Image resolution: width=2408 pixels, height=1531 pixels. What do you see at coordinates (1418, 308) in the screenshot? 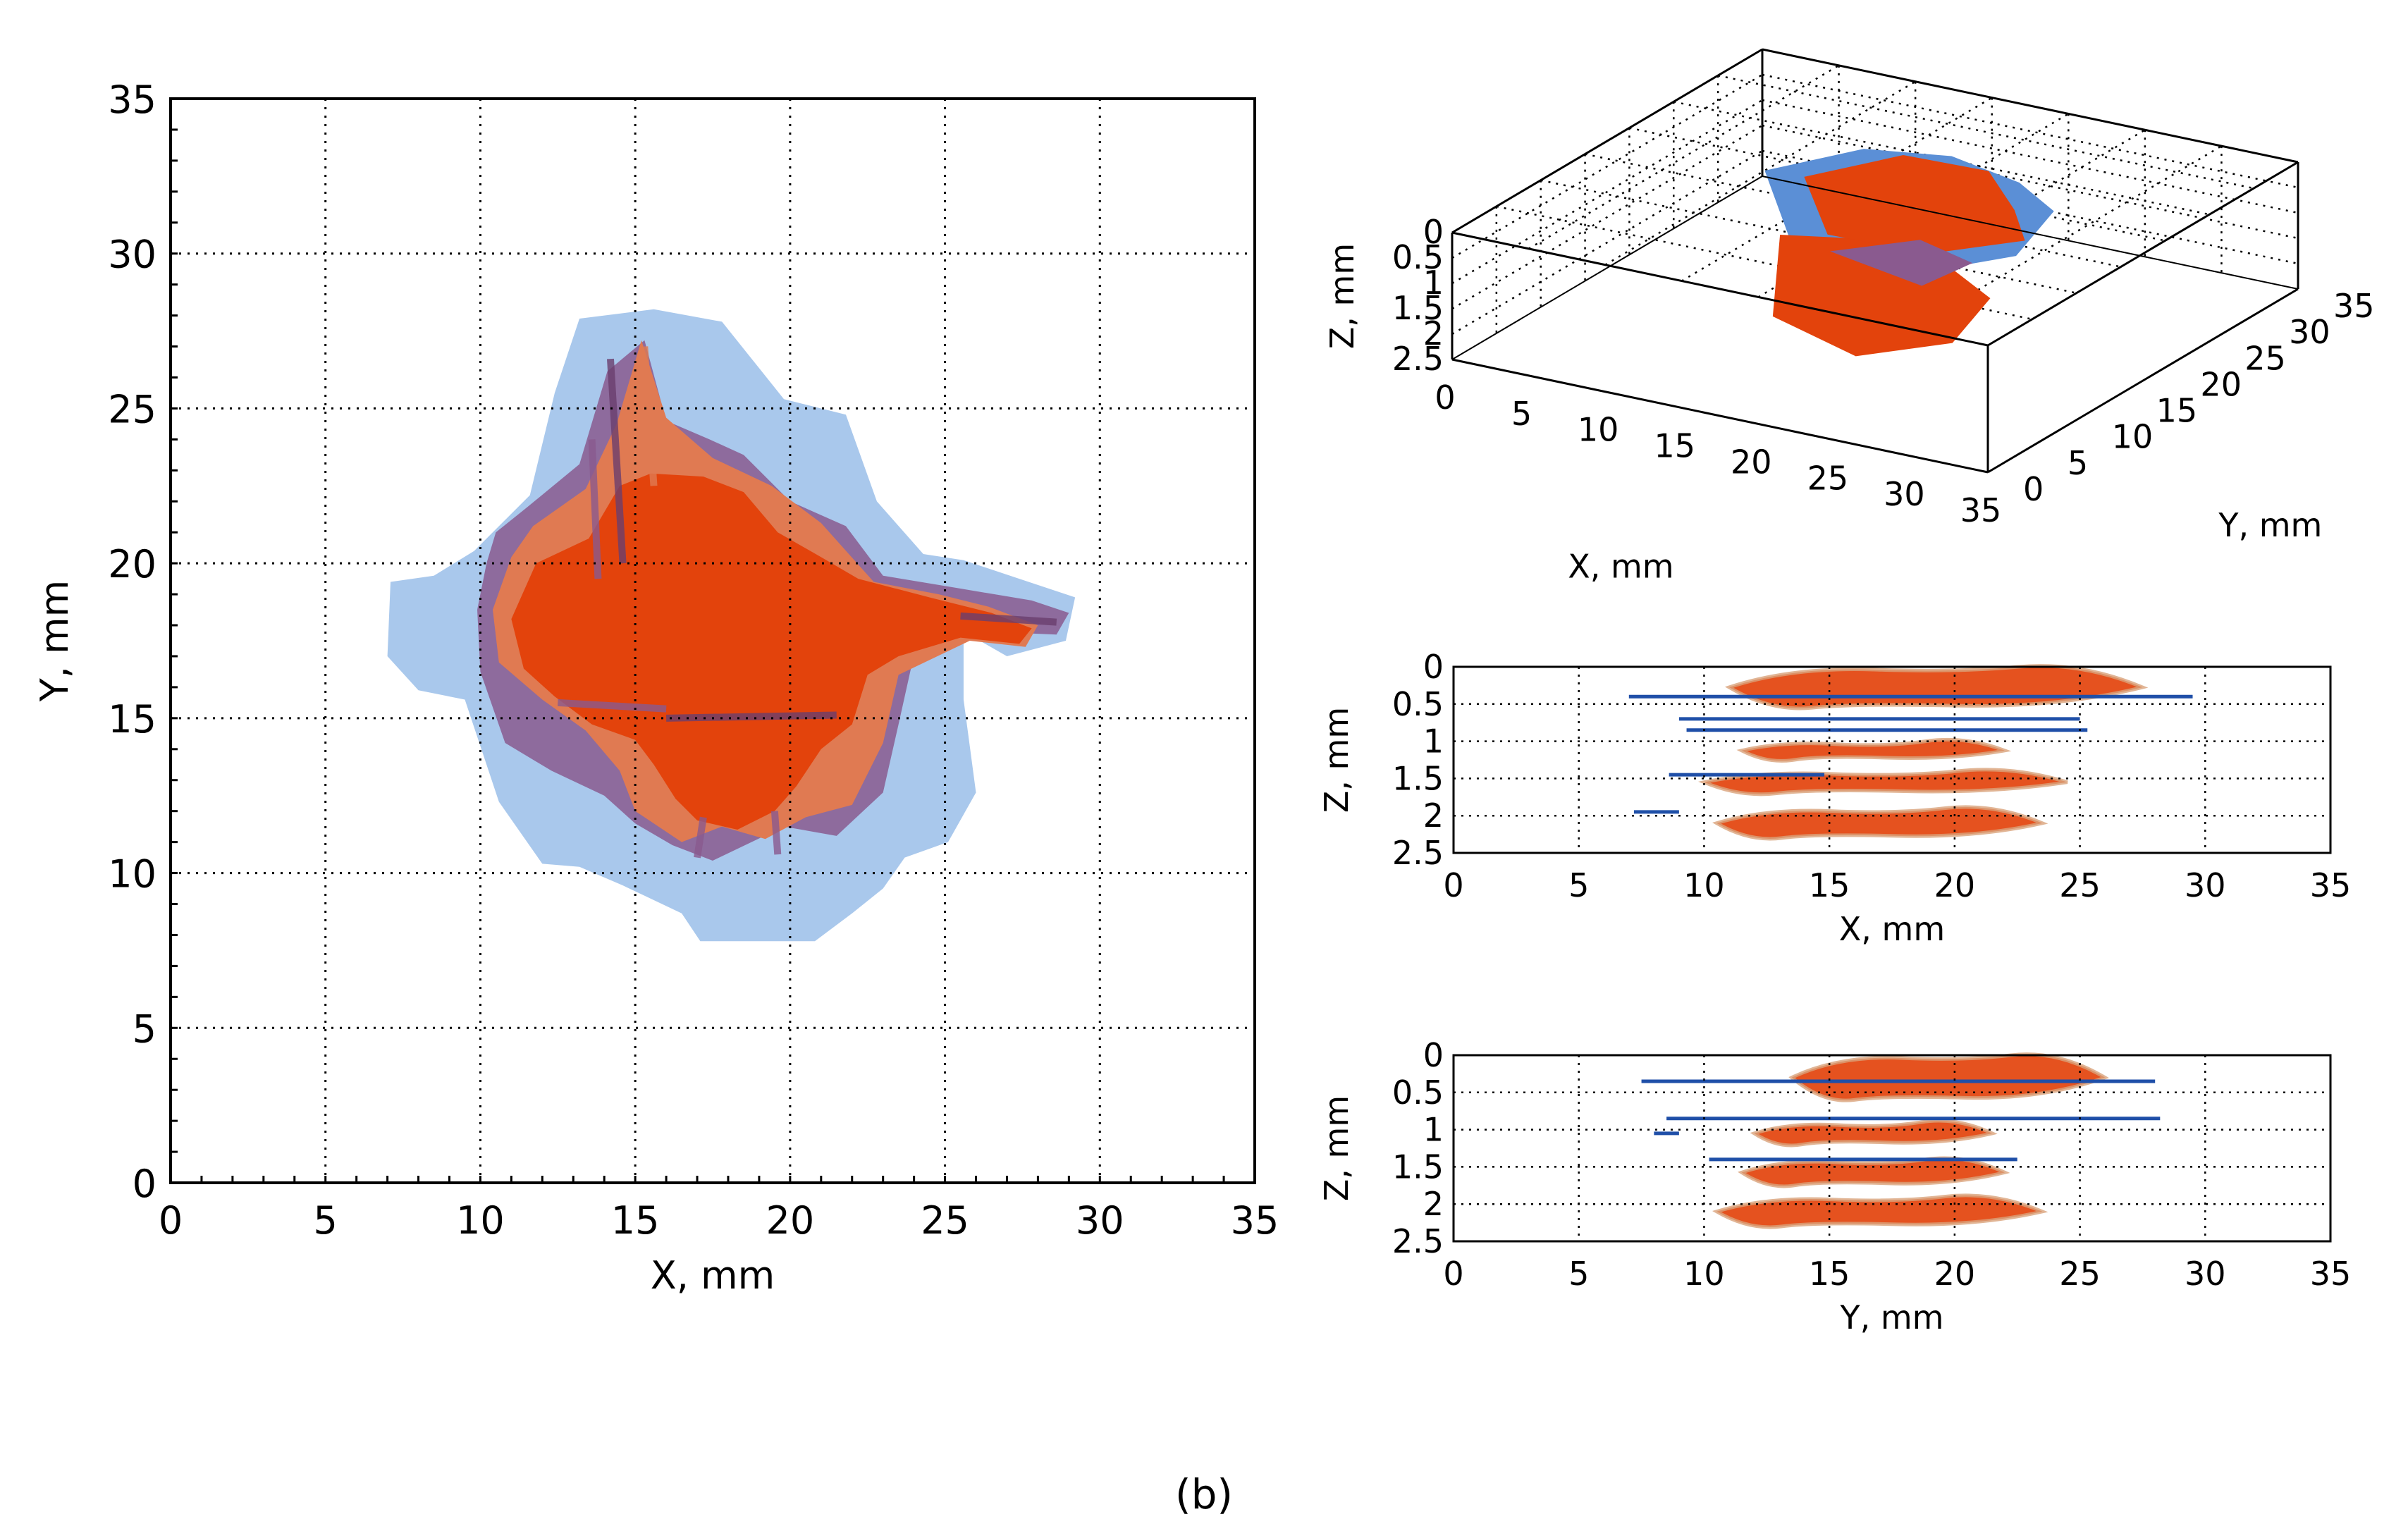
I see `z-tick-label: 1.5` at bounding box center [1418, 308].